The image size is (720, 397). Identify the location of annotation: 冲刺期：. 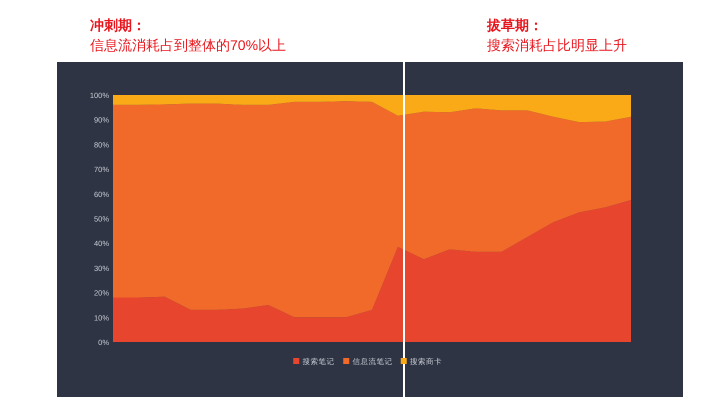
(118, 25).